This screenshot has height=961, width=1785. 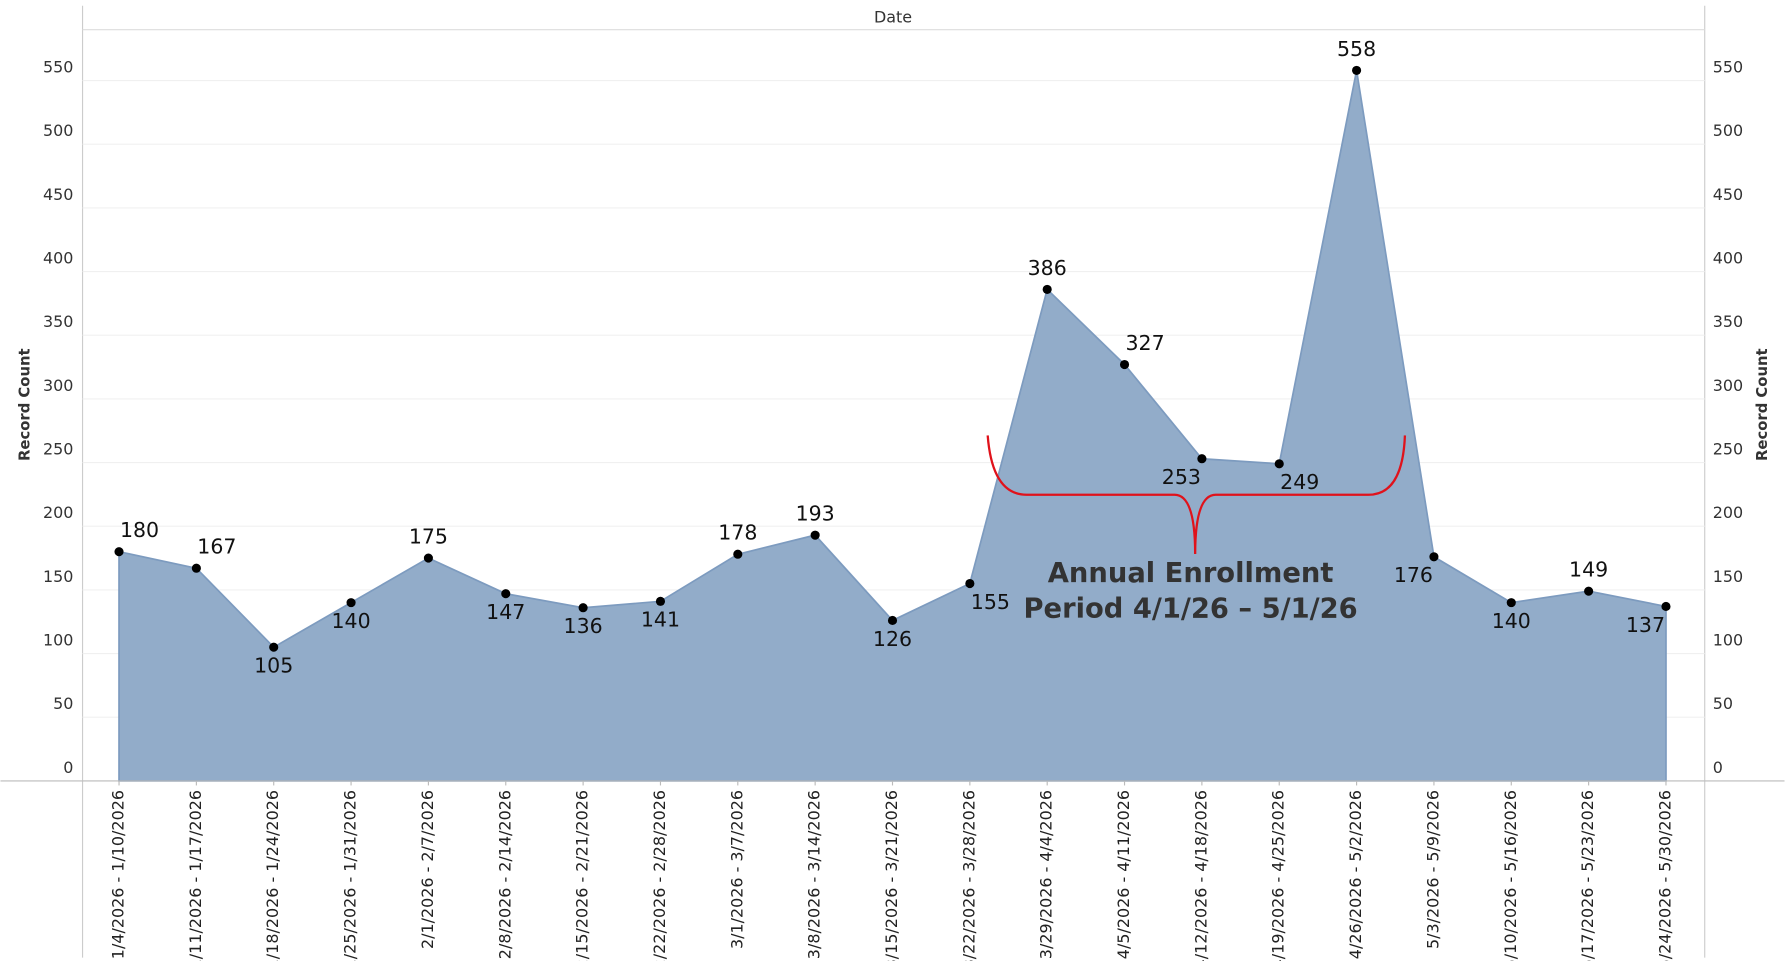 What do you see at coordinates (1181, 477) in the screenshot?
I see `value-label: 253` at bounding box center [1181, 477].